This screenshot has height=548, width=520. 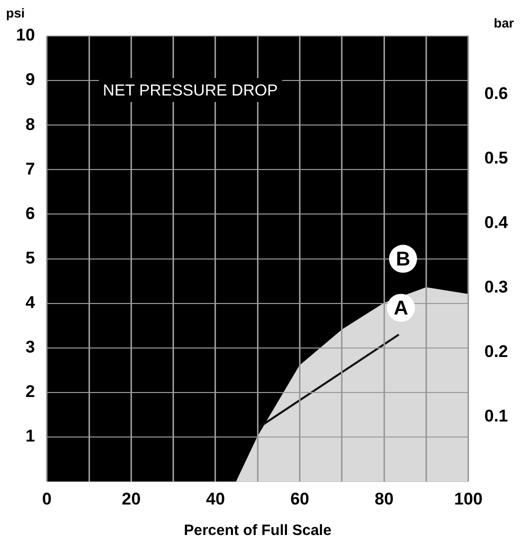 I want to click on y2-tick-label: 0.1, so click(x=496, y=416).